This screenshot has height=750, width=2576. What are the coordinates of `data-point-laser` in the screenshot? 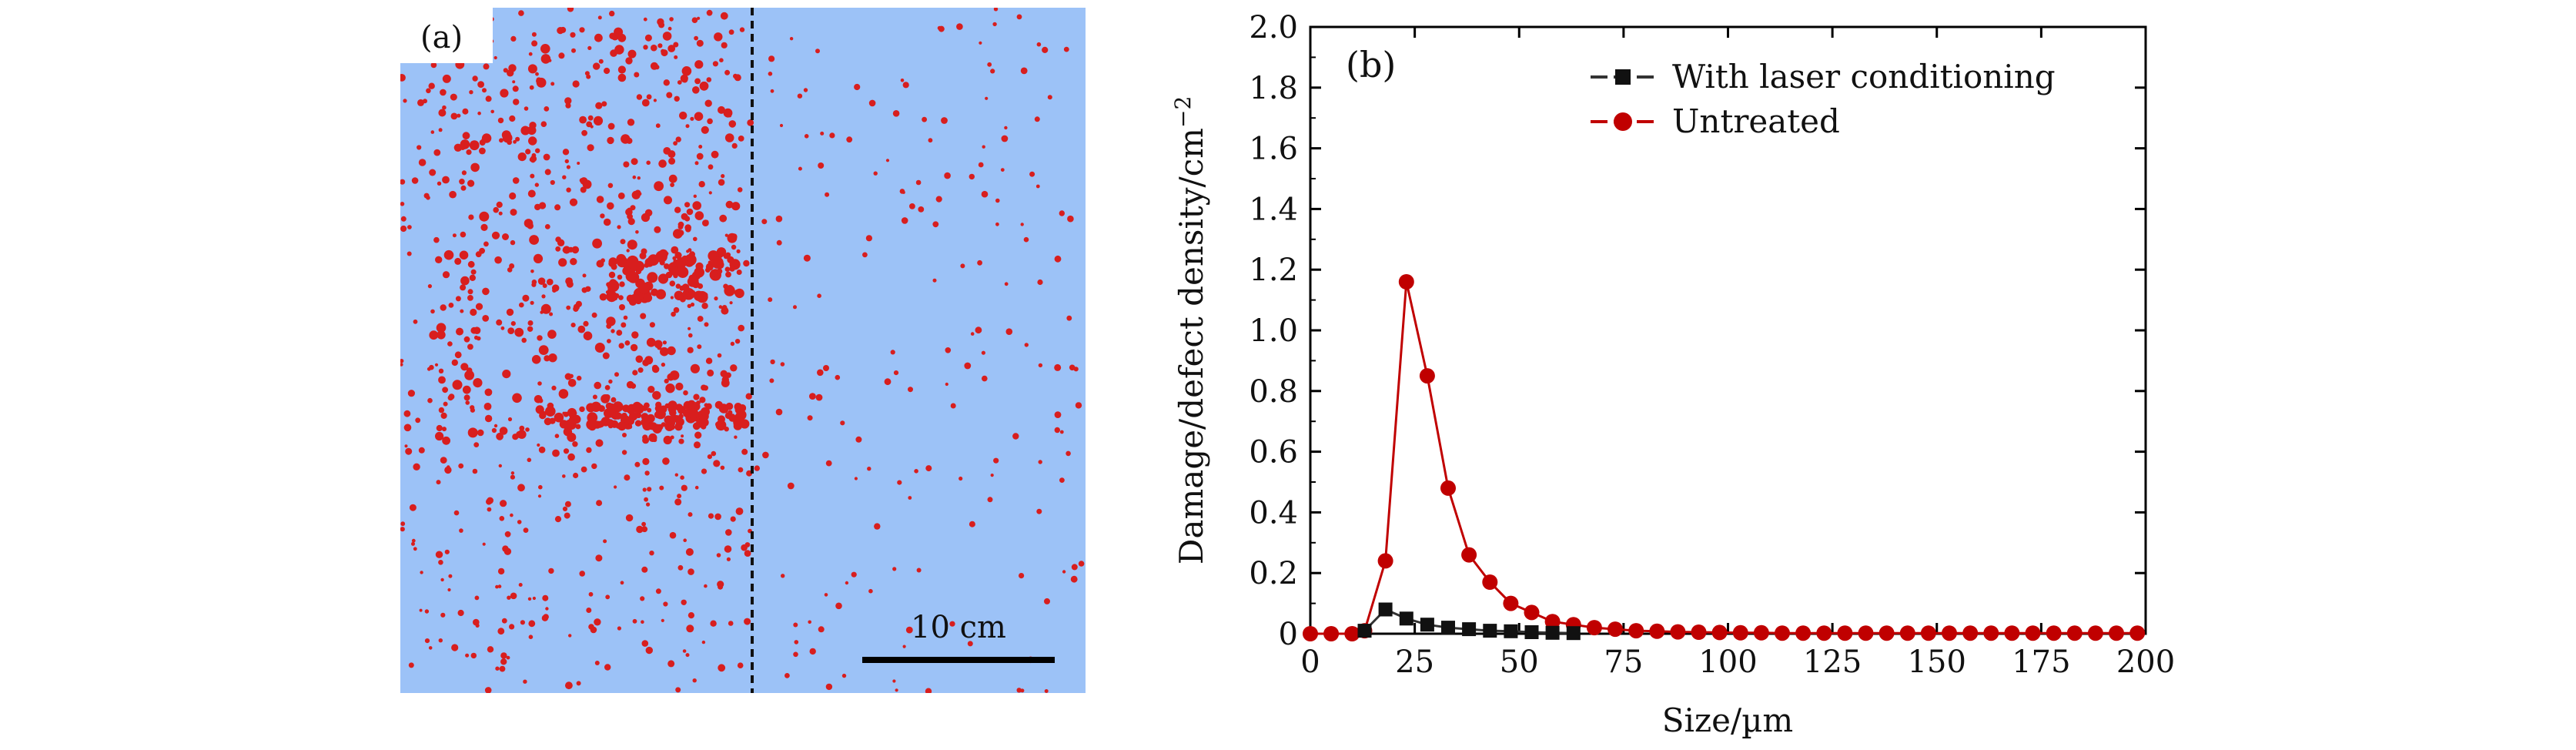 It's located at (1511, 631).